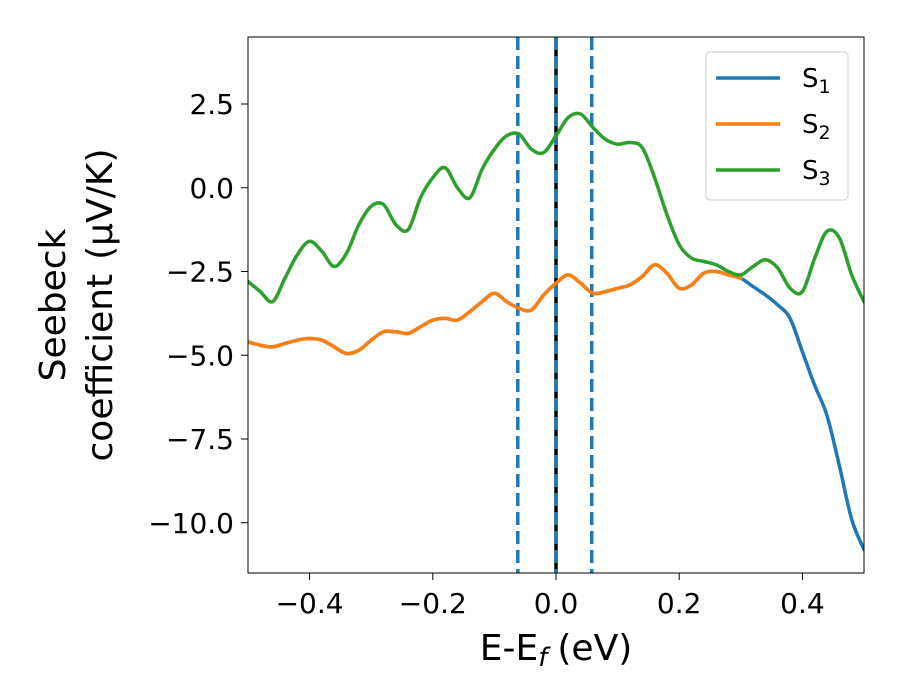 The width and height of the screenshot is (900, 700). What do you see at coordinates (211, 104) in the screenshot?
I see `y-tick-label: 2.5` at bounding box center [211, 104].